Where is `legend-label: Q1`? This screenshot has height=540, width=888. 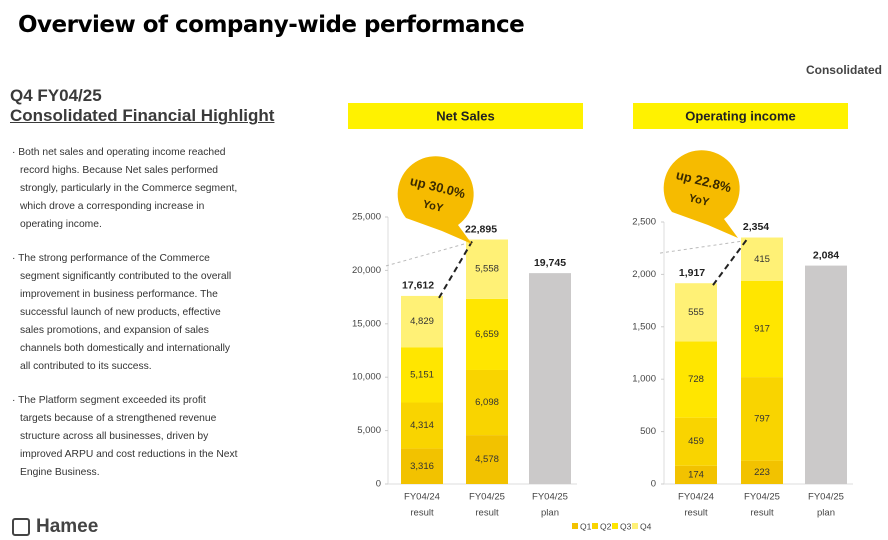 legend-label: Q1 is located at coordinates (586, 526).